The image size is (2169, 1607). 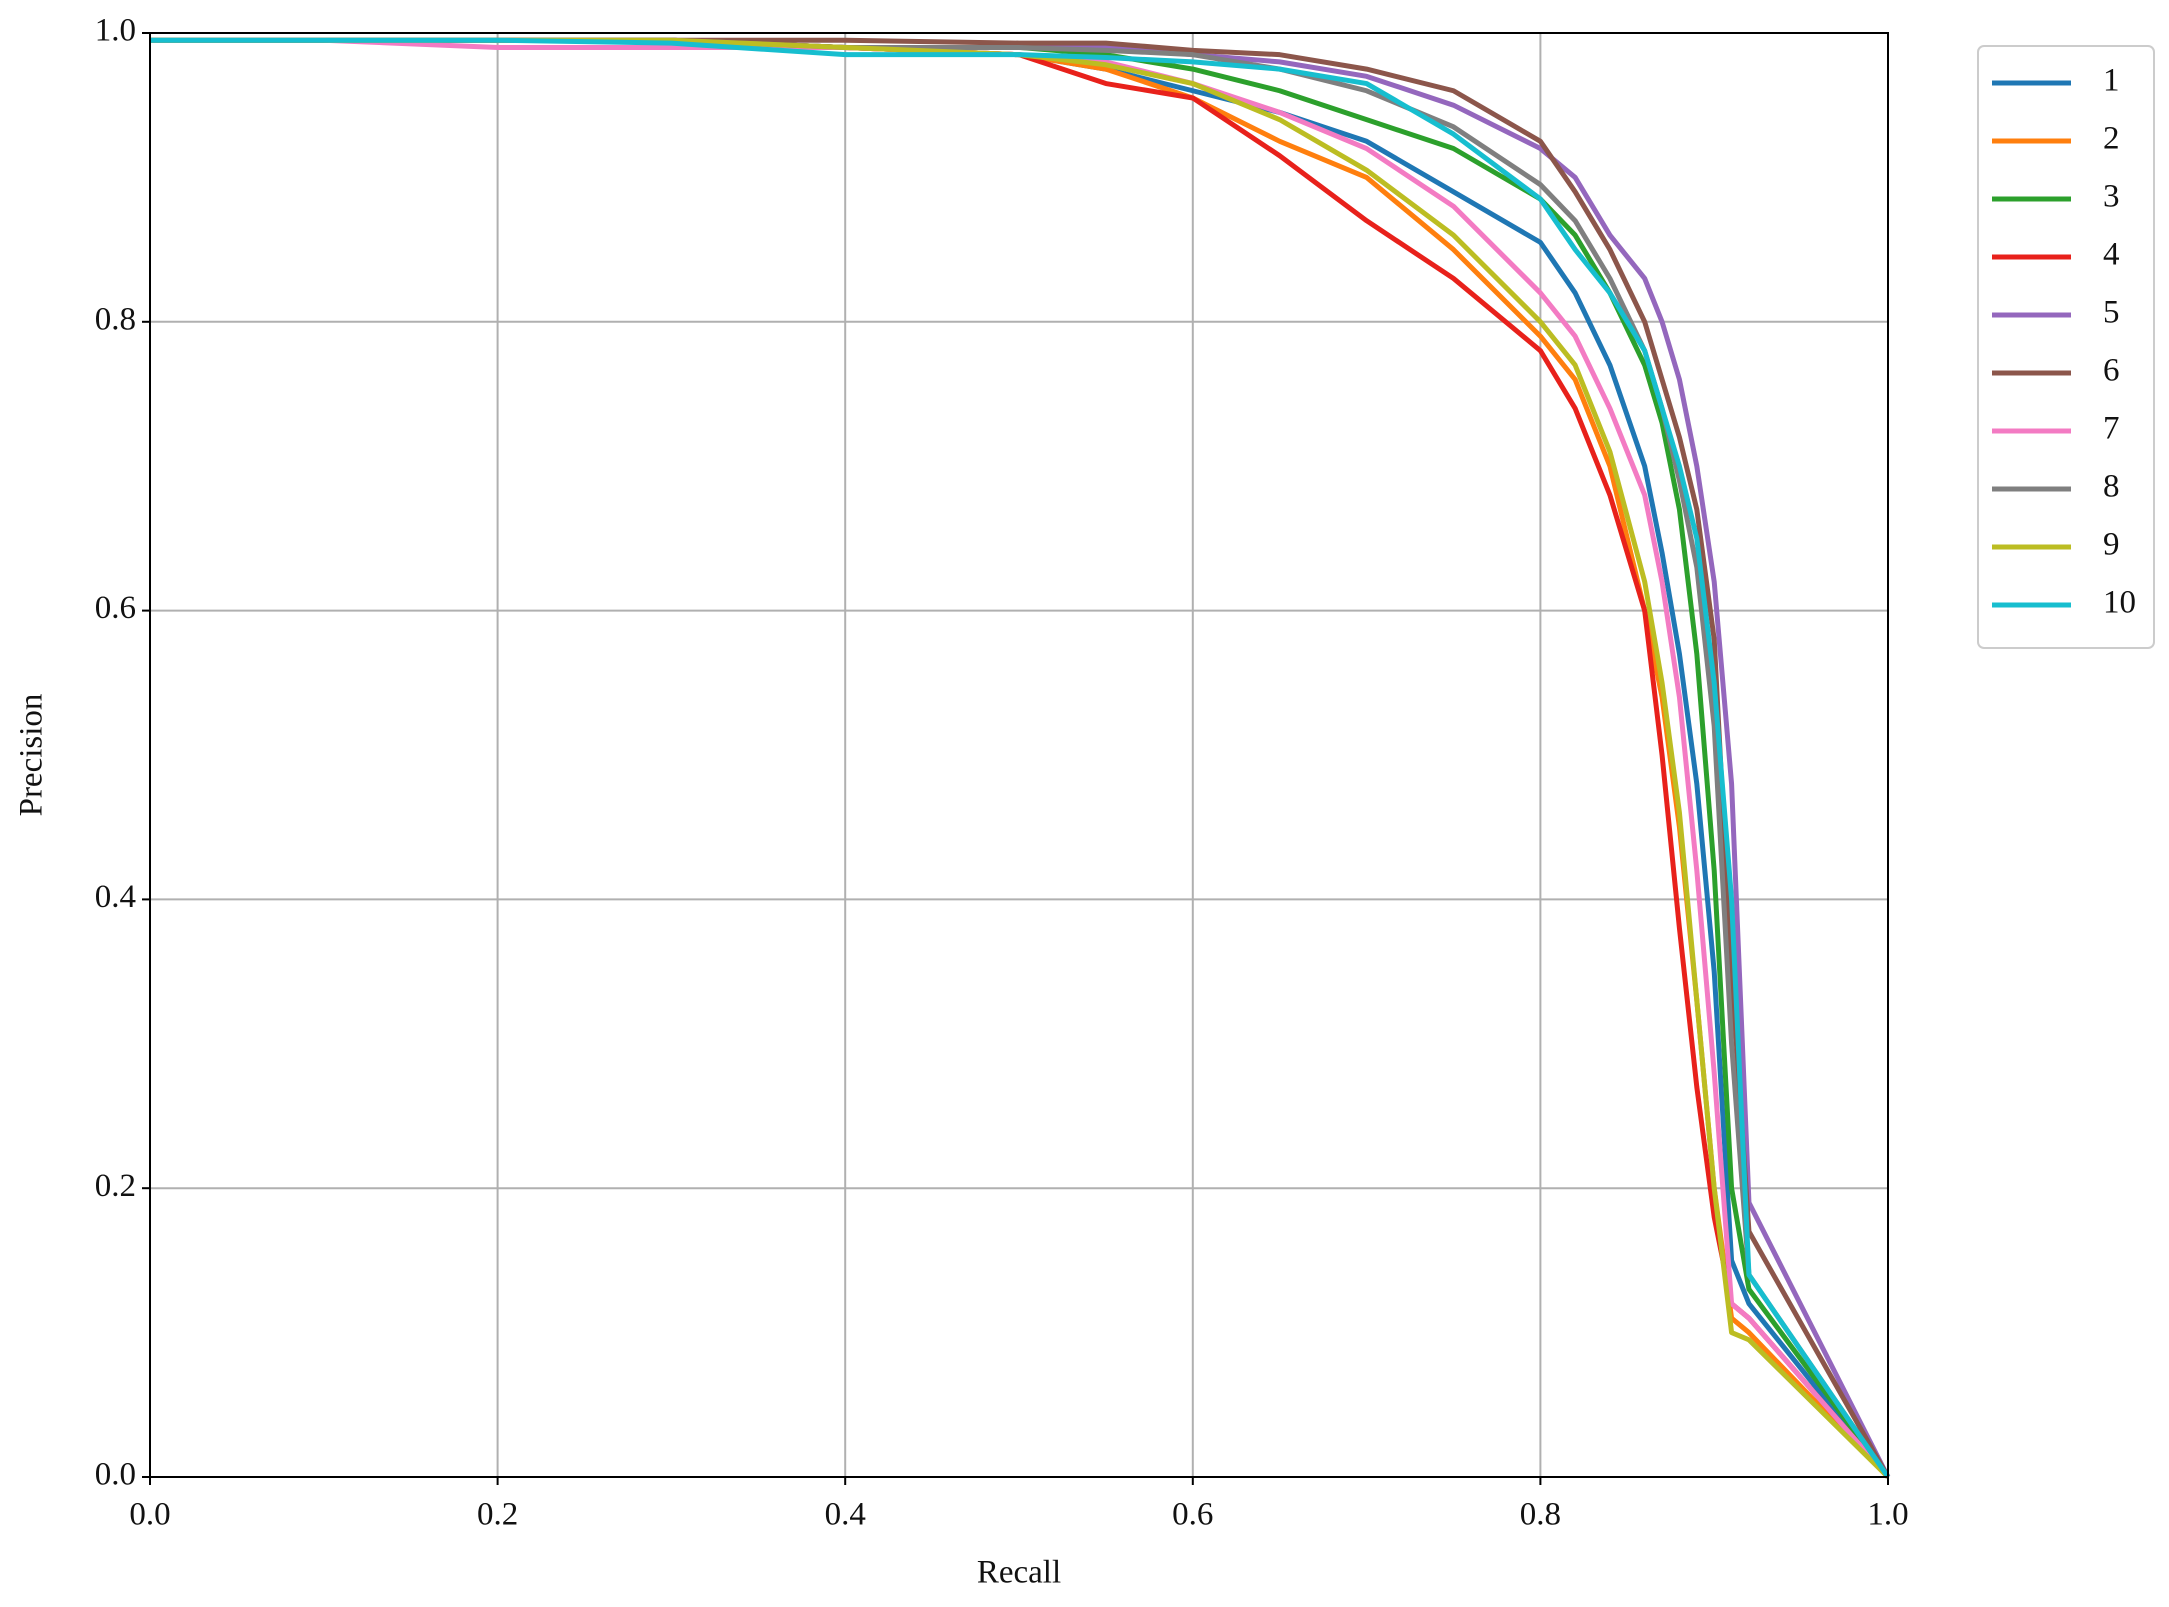 I want to click on x-tick-label: 1.0, so click(x=1887, y=1515).